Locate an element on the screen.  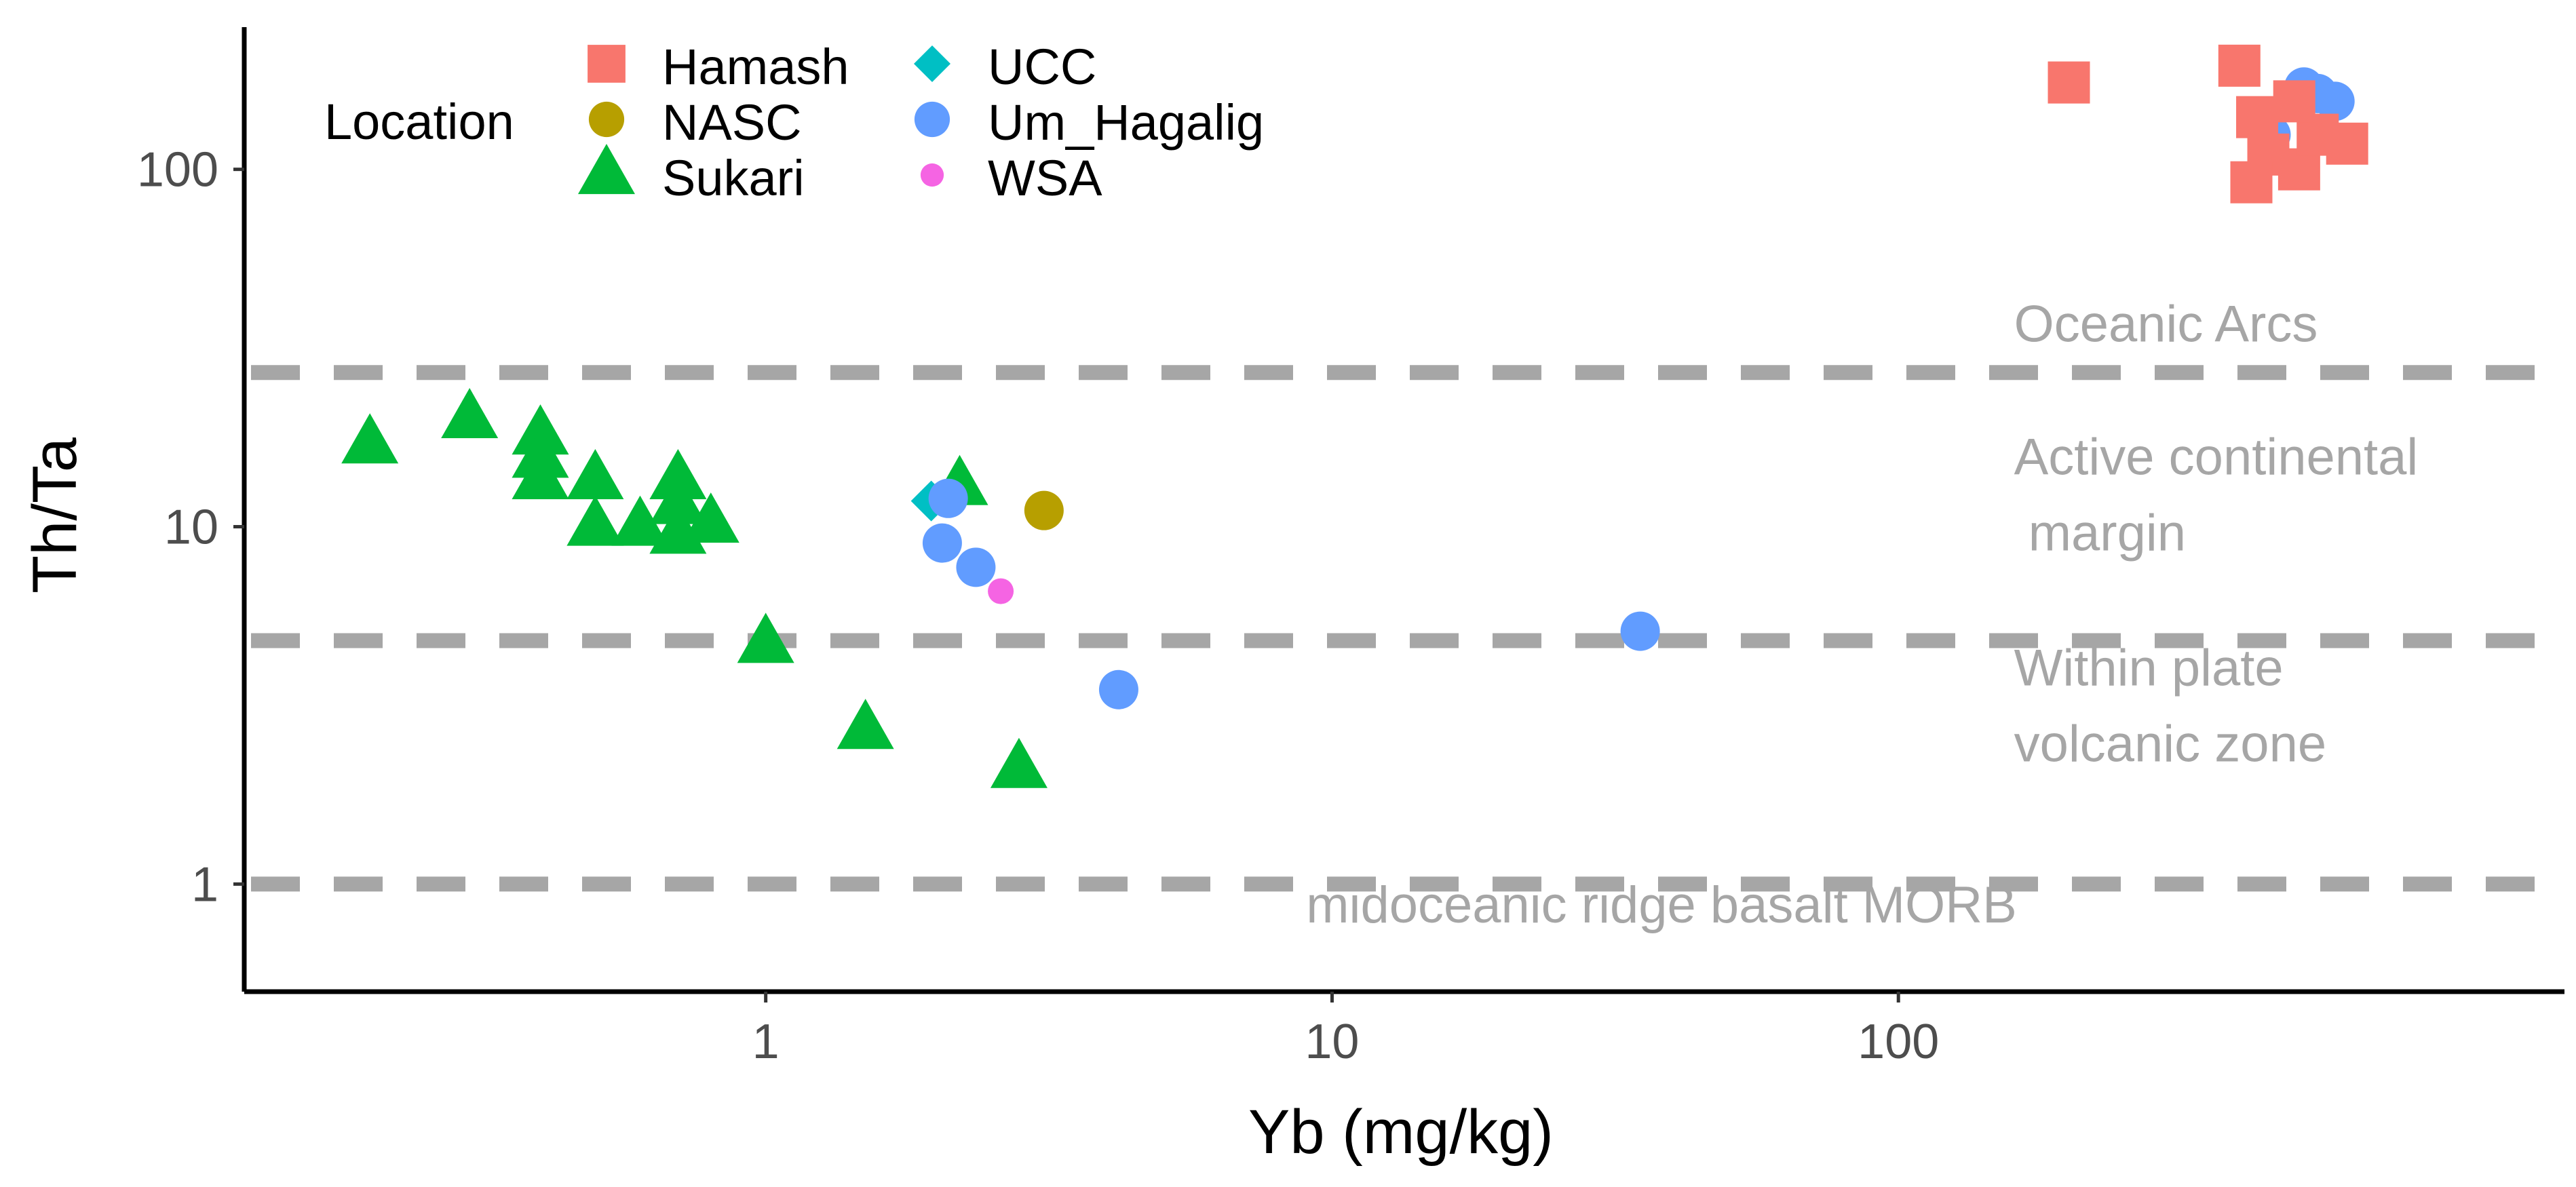
x-tick-label: 10 is located at coordinates (1332, 1042).